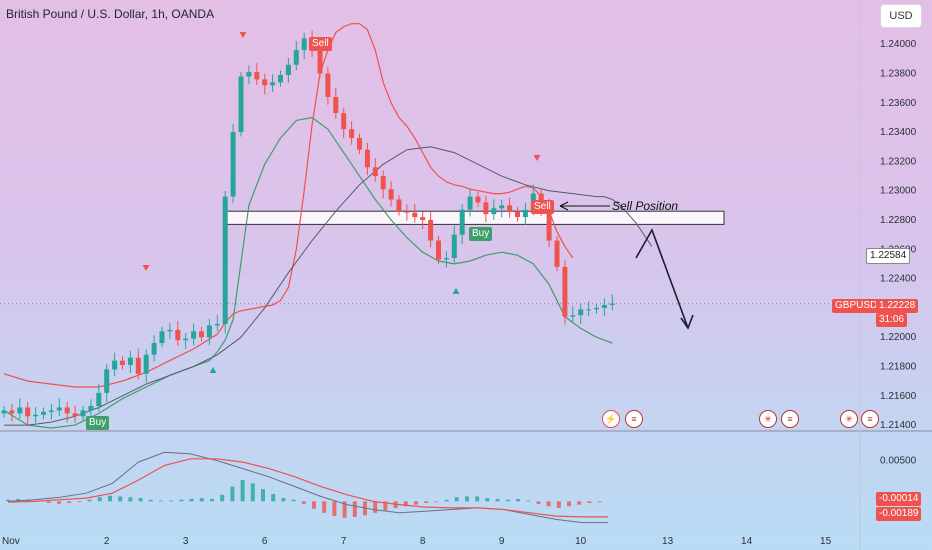 Image resolution: width=932 pixels, height=550 pixels. Describe the element at coordinates (611, 419) in the screenshot. I see `event-lightning-icon: ⚡` at that location.